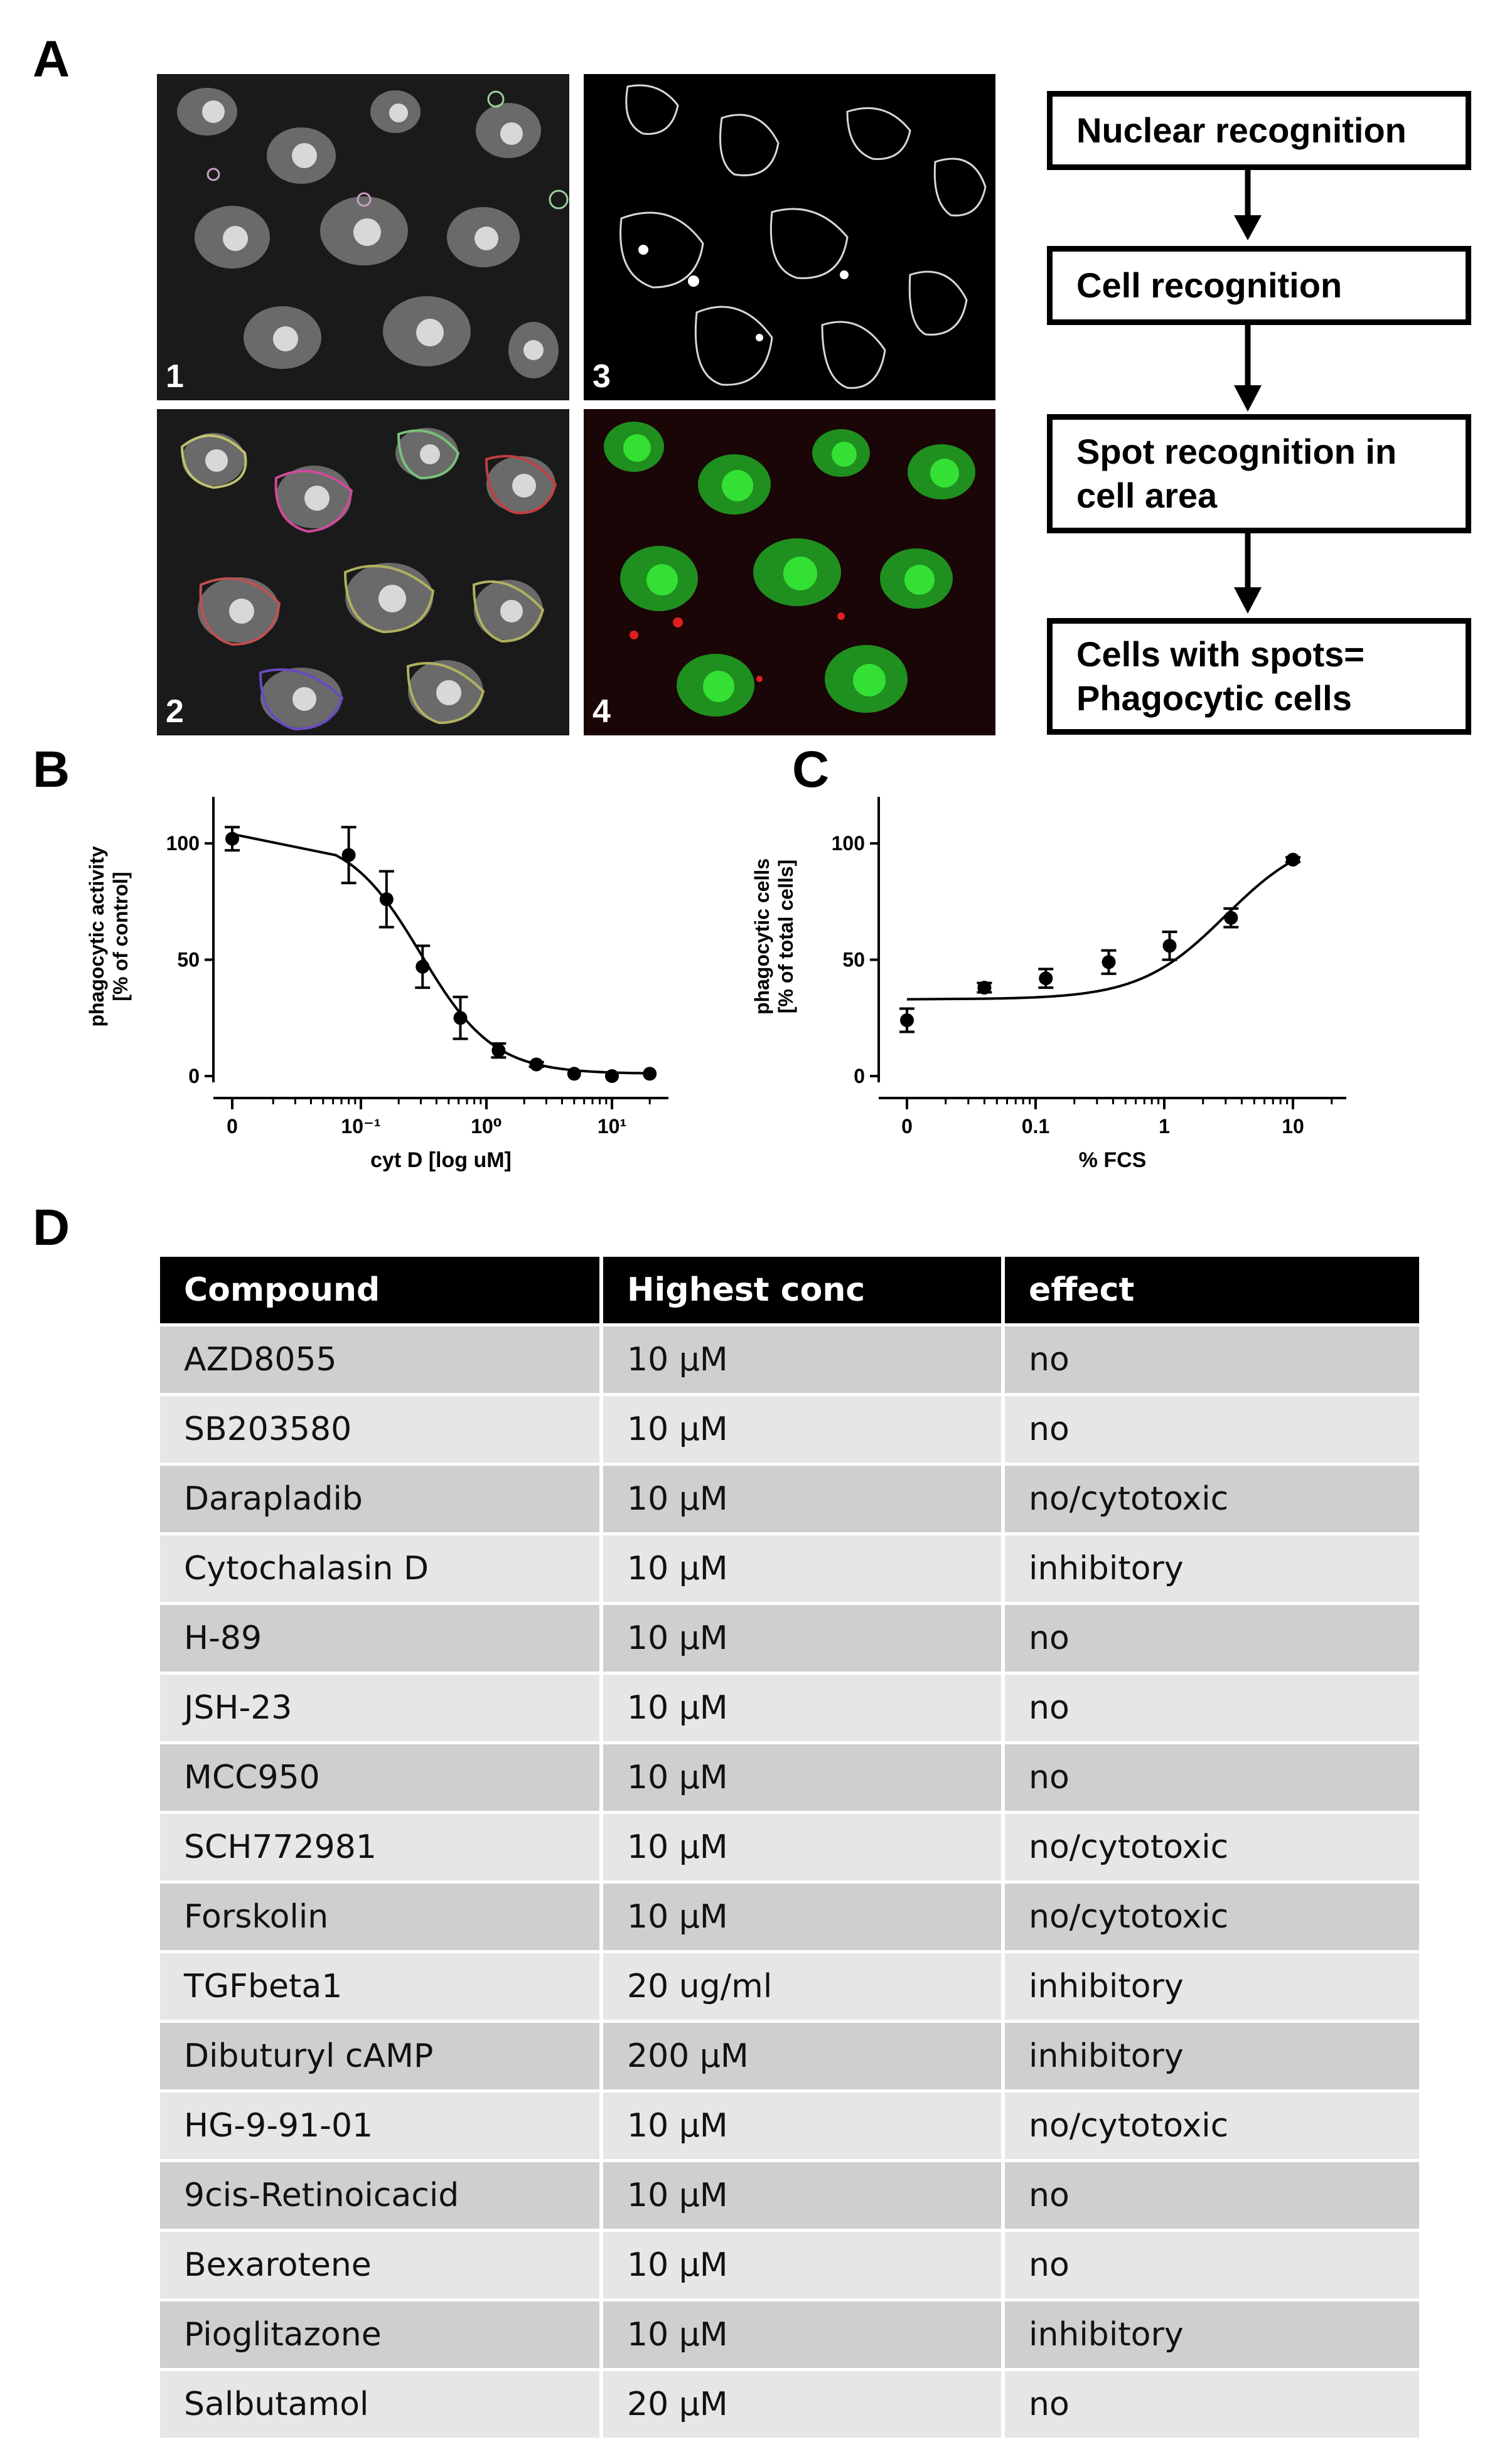  Describe the element at coordinates (853, 960) in the screenshot. I see `chart-c-y-tick-label: 50` at that location.